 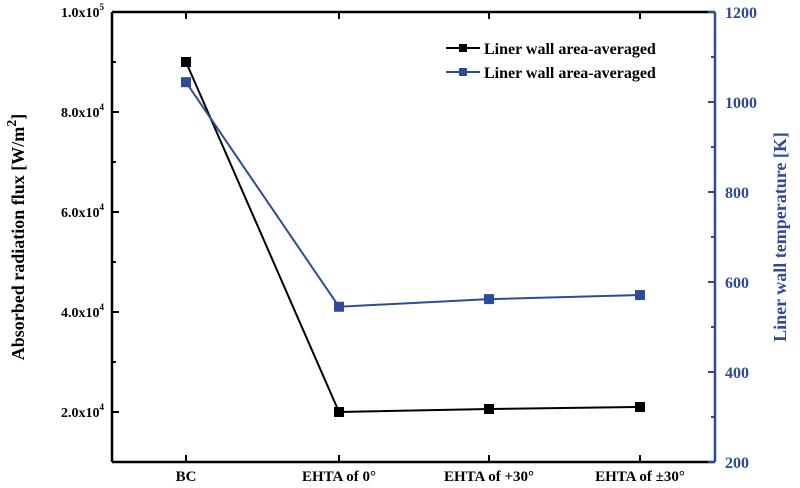 What do you see at coordinates (780, 237) in the screenshot?
I see `right-axis-title: Liner wall temperature [K]` at bounding box center [780, 237].